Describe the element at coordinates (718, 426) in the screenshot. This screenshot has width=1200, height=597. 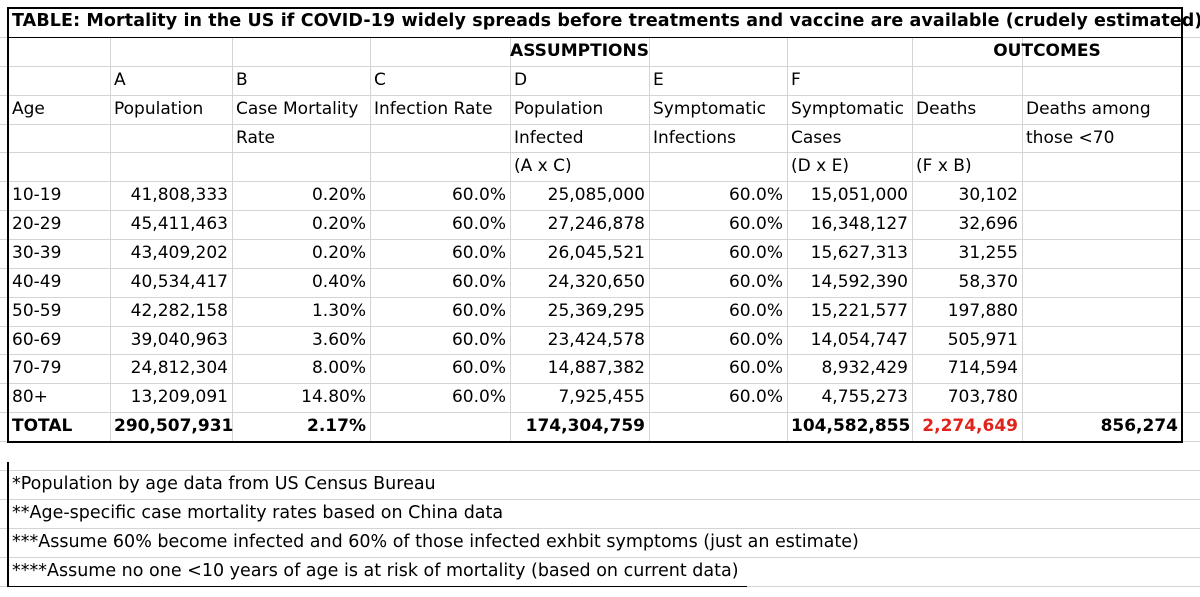
I see `total-cell` at that location.